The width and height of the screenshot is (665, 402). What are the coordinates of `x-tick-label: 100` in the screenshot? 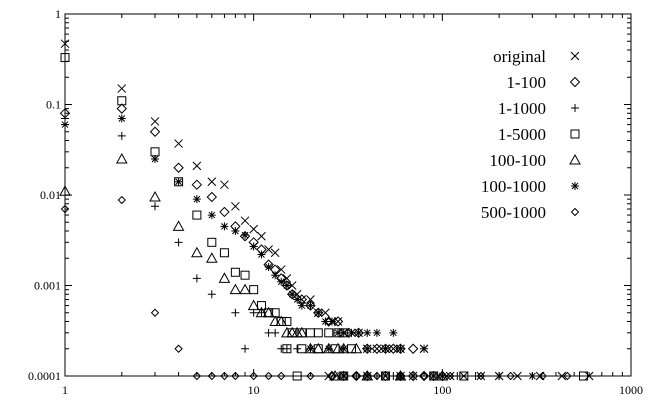 It's located at (442, 390).